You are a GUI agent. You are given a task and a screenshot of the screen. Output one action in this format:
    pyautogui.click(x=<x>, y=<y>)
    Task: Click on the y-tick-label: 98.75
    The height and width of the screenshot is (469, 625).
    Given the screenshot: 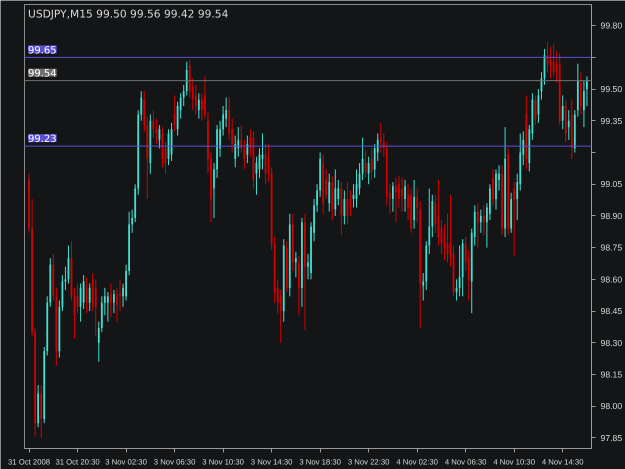 What is the action you would take?
    pyautogui.click(x=611, y=247)
    